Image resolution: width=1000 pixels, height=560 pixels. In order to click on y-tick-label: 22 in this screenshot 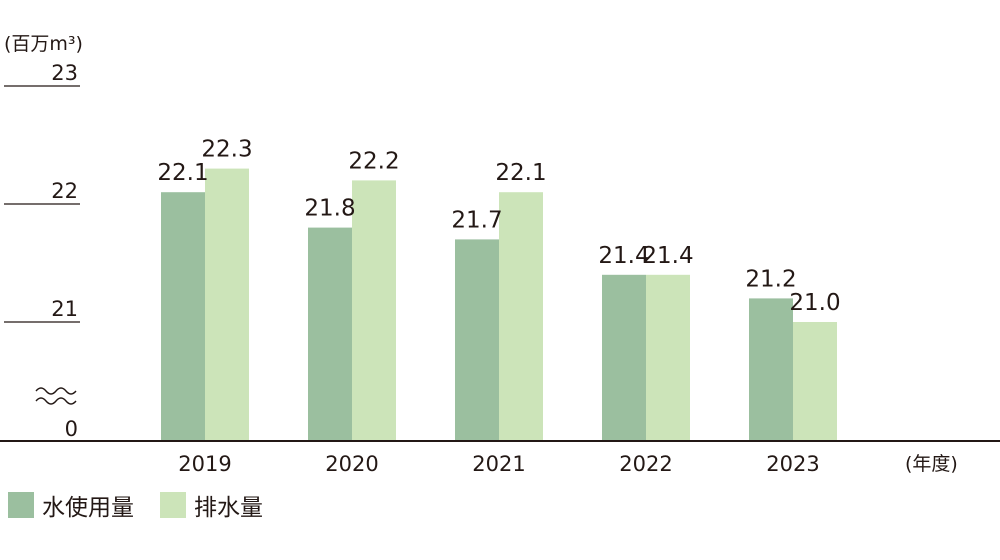, I will do `click(64, 191)`.